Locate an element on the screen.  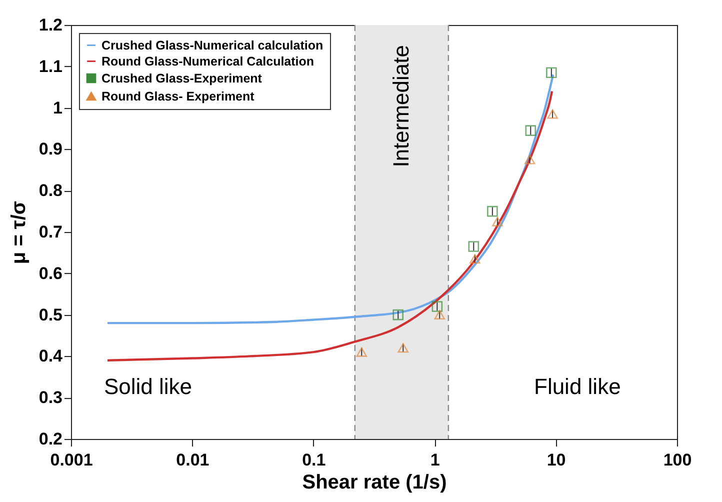
y-tick-label: 0.2 is located at coordinates (50, 439).